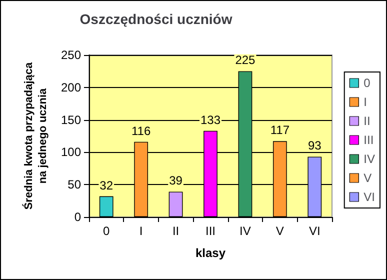 The height and width of the screenshot is (280, 387). What do you see at coordinates (36, 135) in the screenshot?
I see `y-axis-title: Średnia kwota przypadająca na jednego ucznia` at bounding box center [36, 135].